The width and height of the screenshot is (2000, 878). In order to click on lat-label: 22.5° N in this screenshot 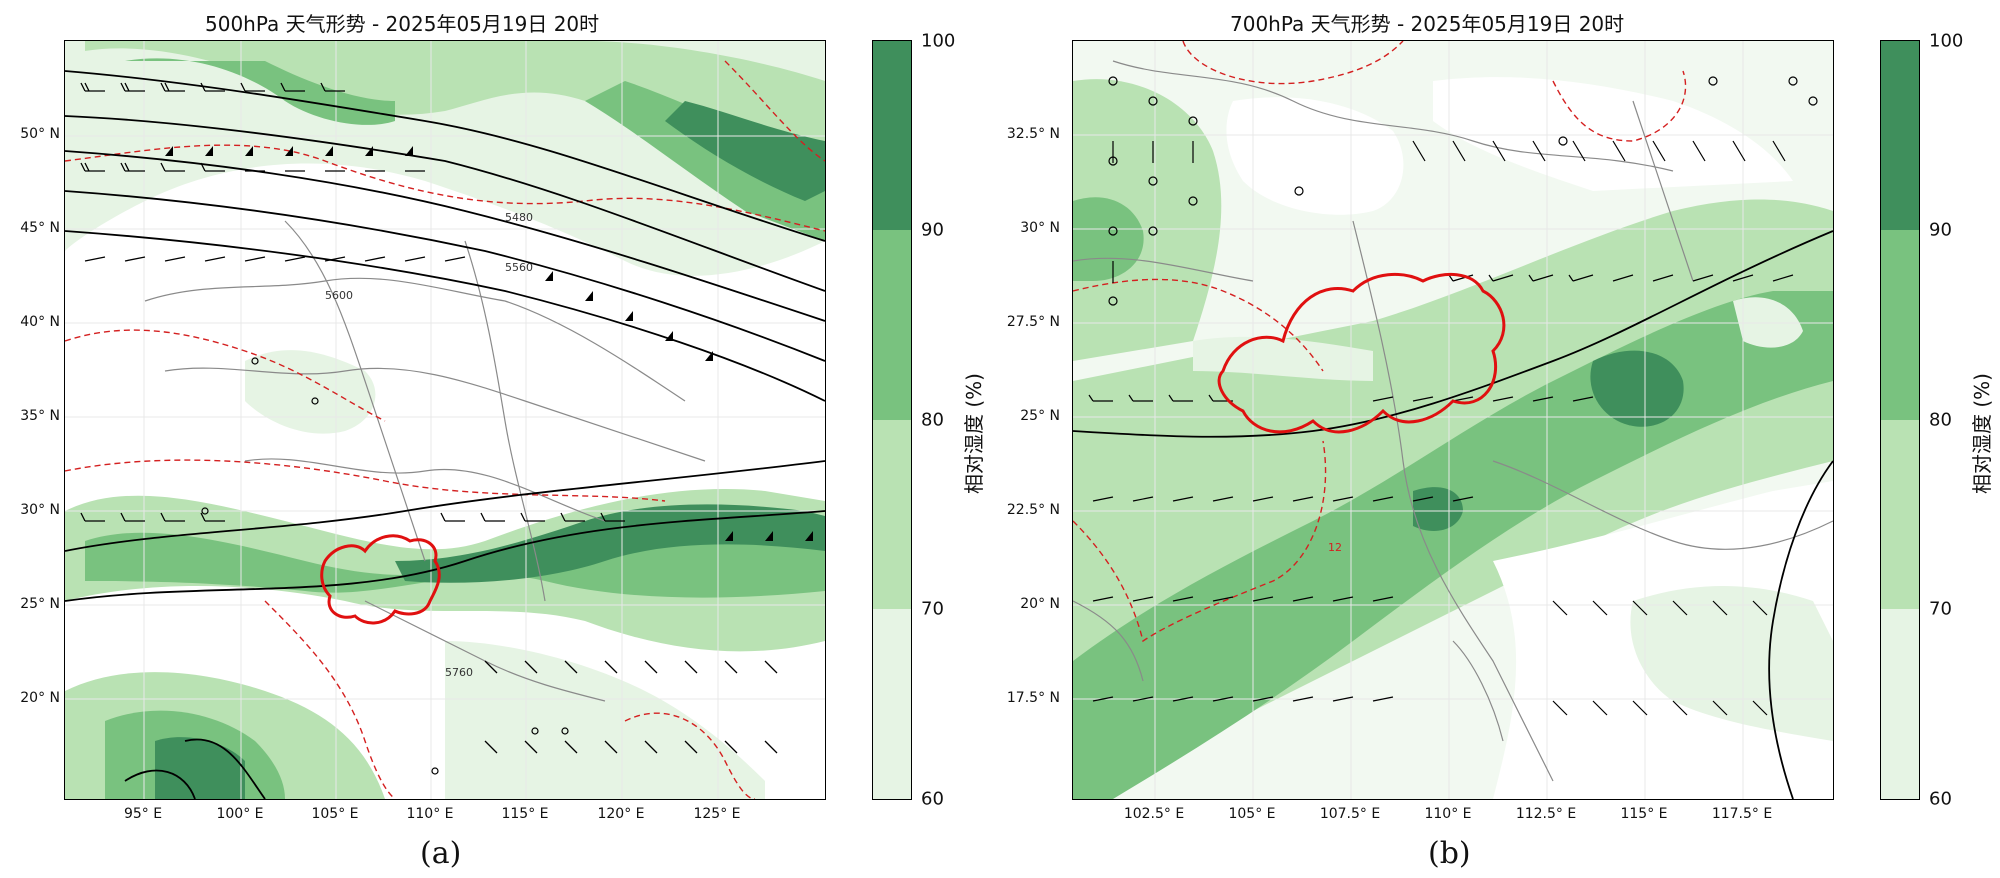, I will do `click(1033, 510)`.